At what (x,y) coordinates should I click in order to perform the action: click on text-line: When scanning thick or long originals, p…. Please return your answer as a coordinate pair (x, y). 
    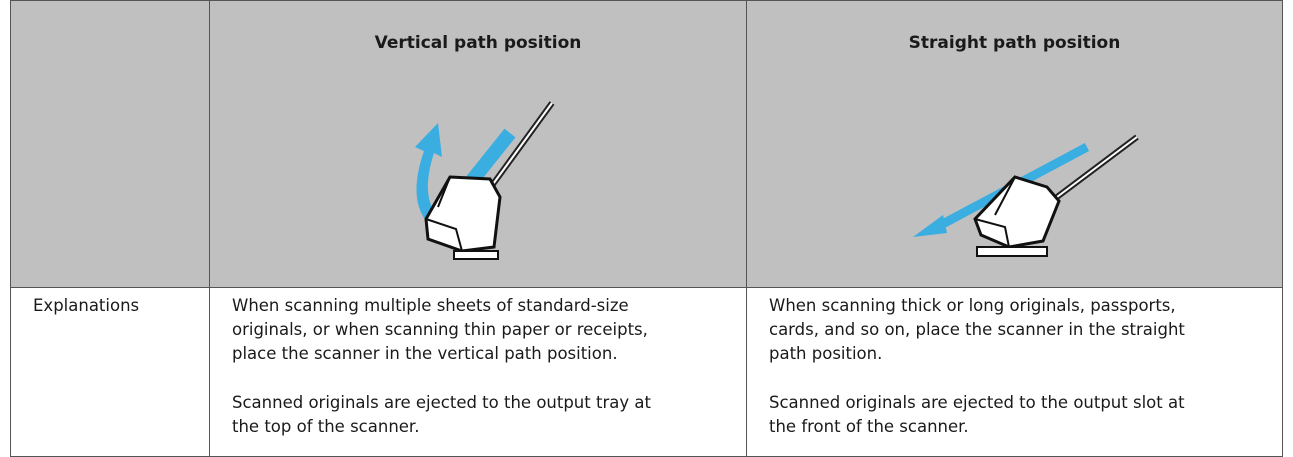
    Looking at the image, I should click on (972, 305).